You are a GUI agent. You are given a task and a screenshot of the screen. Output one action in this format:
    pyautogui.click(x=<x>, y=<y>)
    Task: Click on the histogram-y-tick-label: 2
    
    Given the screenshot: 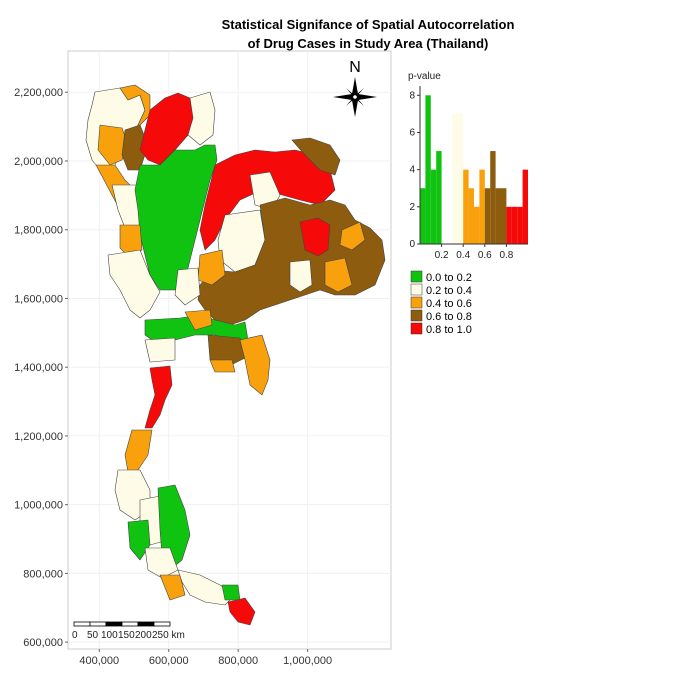 What is the action you would take?
    pyautogui.click(x=412, y=207)
    